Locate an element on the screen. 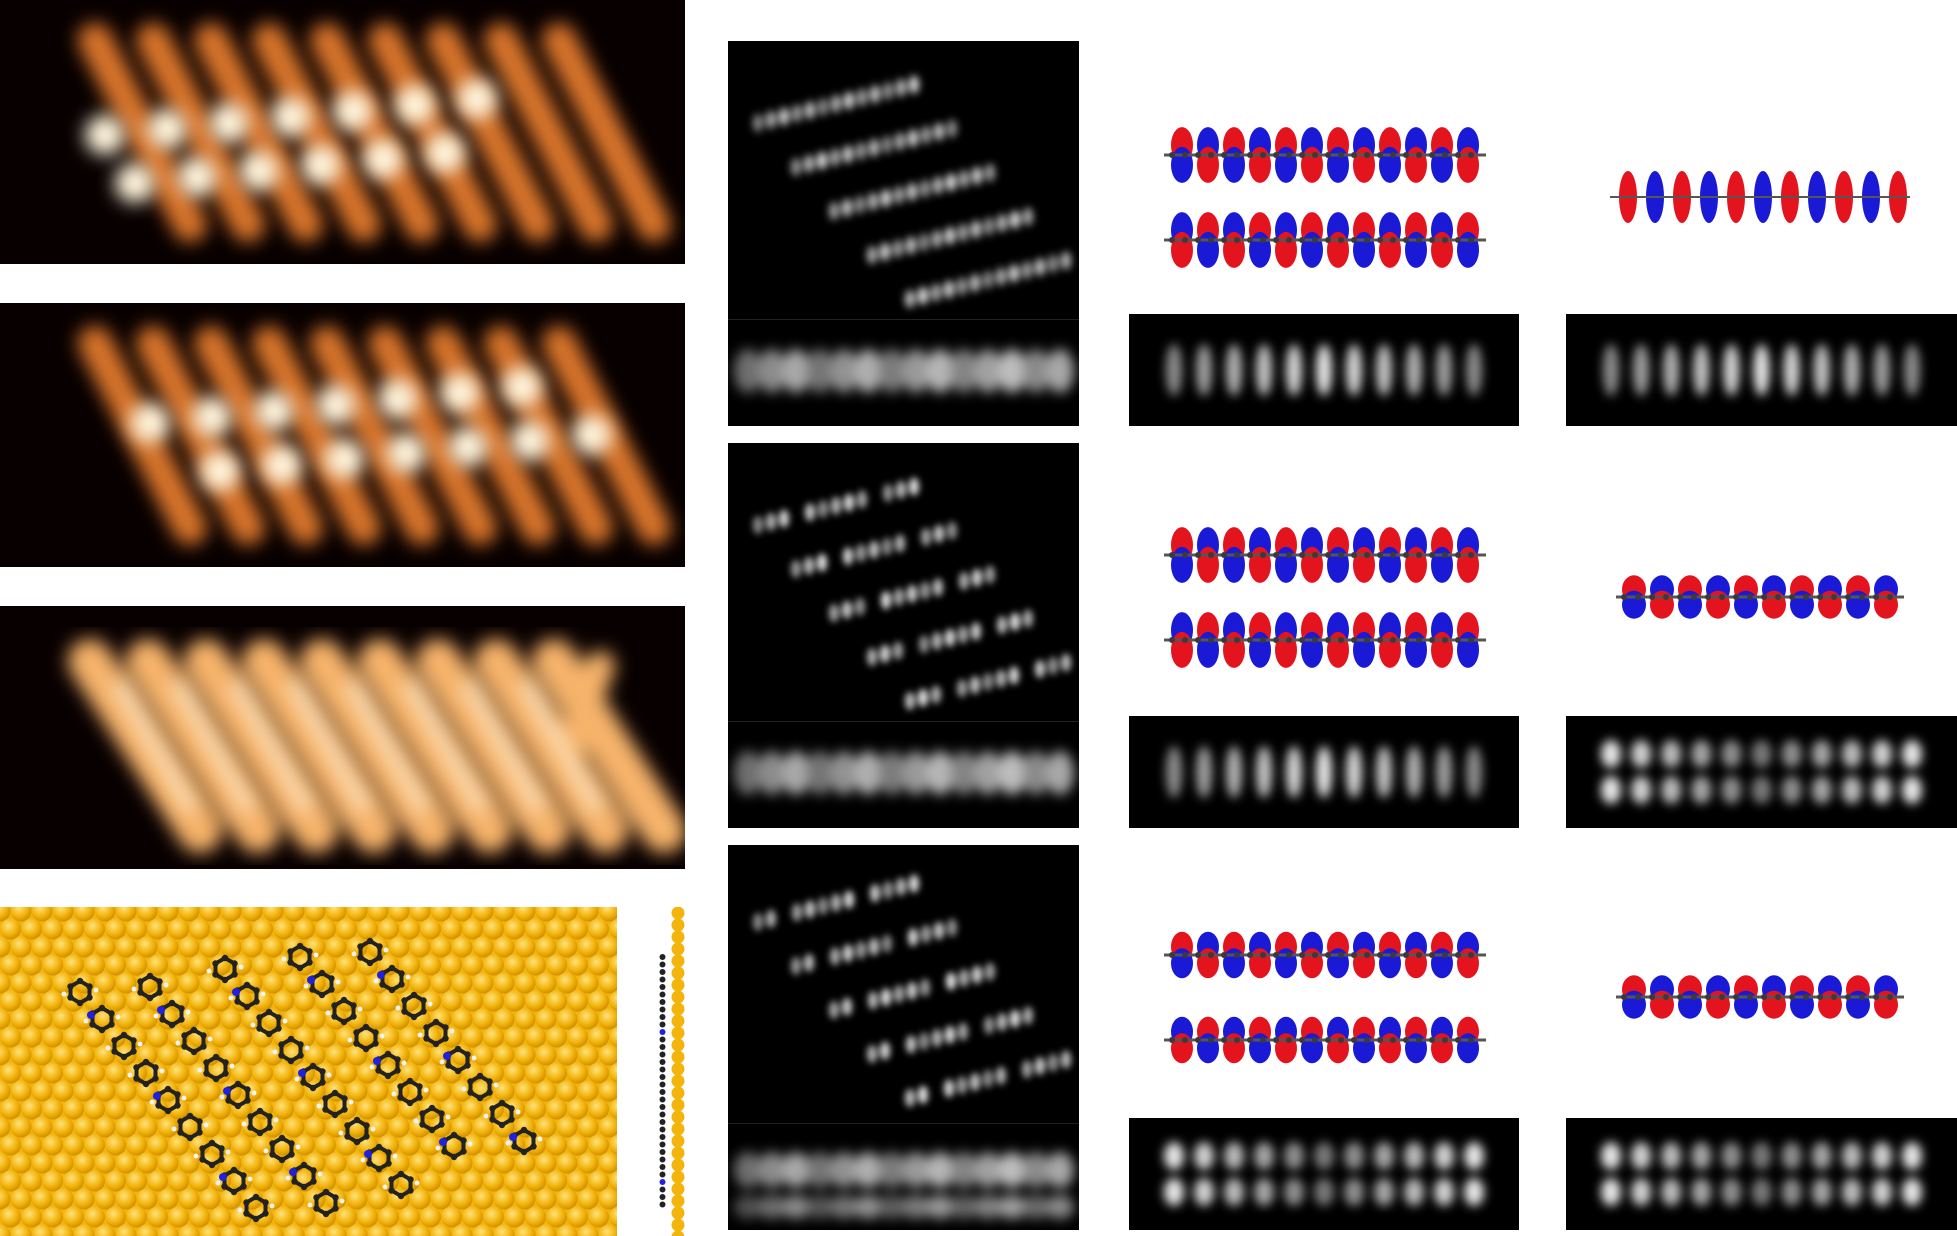 This screenshot has width=1957, height=1236. orbital-single-3-map is located at coordinates (1761, 1174).